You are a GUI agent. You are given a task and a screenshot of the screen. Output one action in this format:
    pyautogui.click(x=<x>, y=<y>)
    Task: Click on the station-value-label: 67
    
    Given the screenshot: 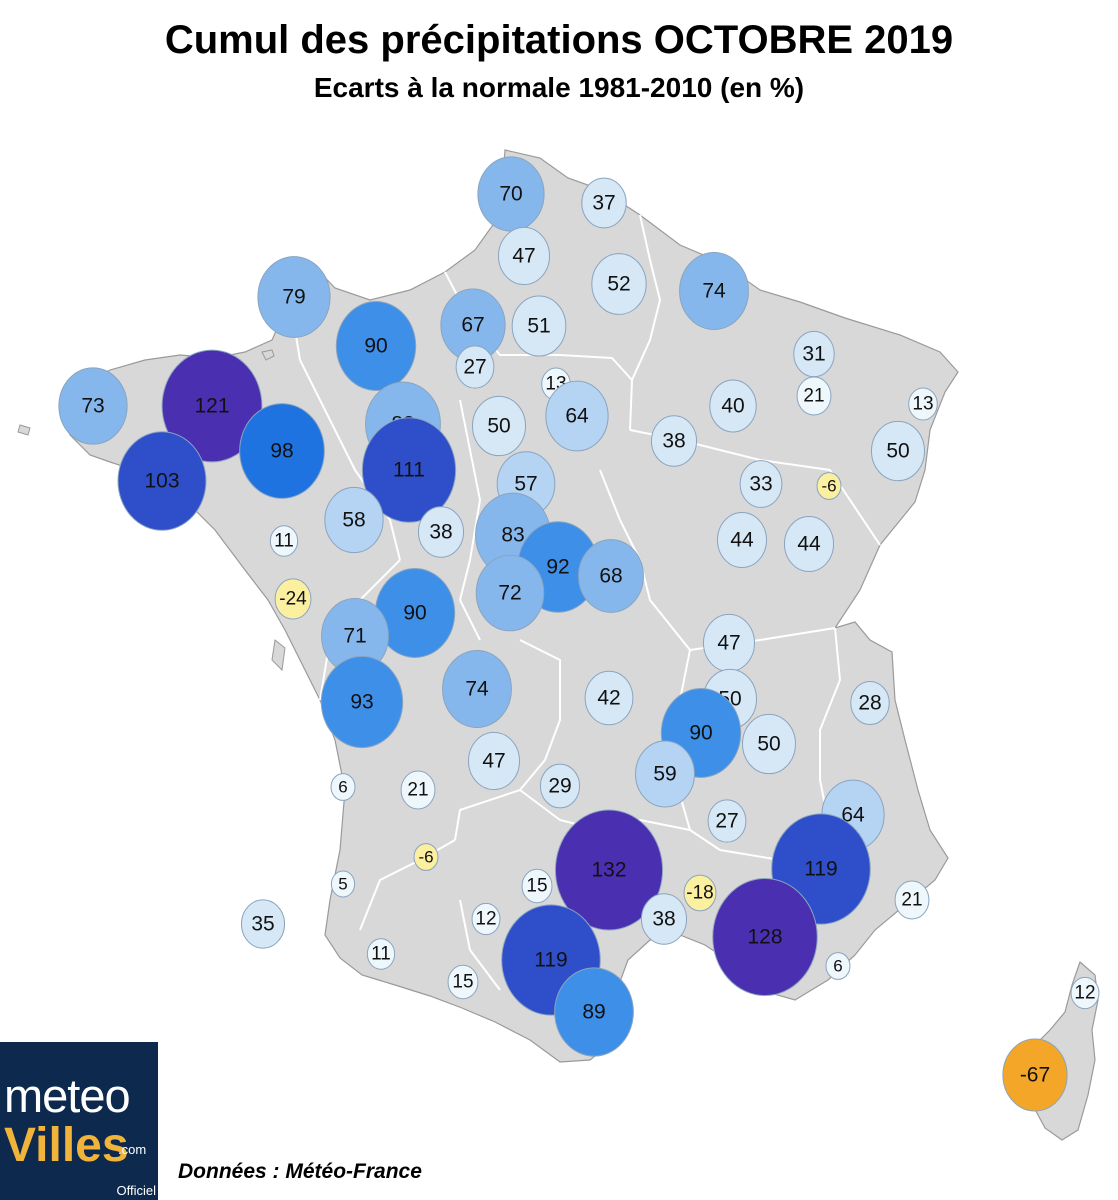 What is the action you would take?
    pyautogui.click(x=472, y=325)
    